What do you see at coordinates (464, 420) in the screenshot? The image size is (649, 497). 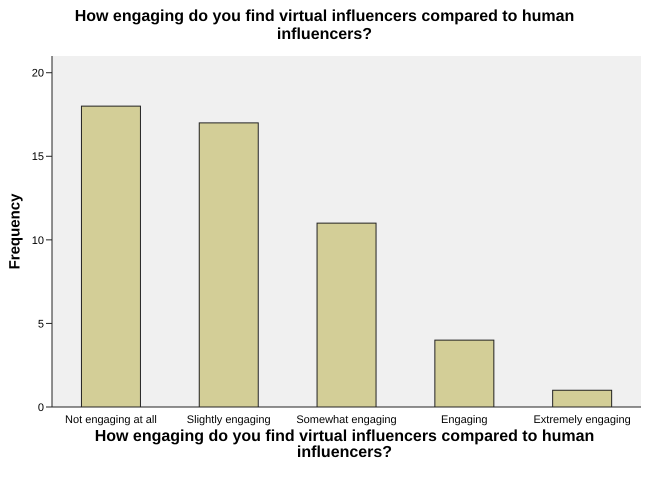 I see `x-tick-label: Engaging` at bounding box center [464, 420].